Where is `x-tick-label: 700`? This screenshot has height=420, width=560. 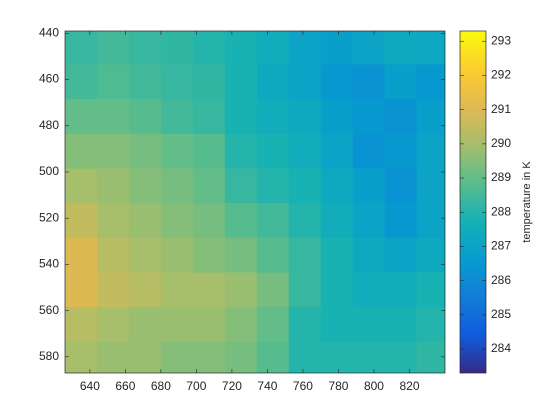
x-tick-label: 700 is located at coordinates (196, 386).